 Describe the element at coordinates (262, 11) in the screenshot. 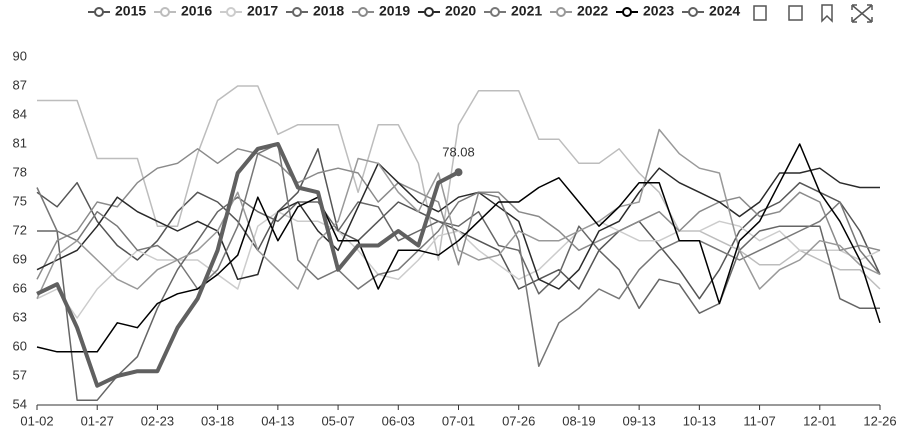

I see `legend-label: 2017` at that location.